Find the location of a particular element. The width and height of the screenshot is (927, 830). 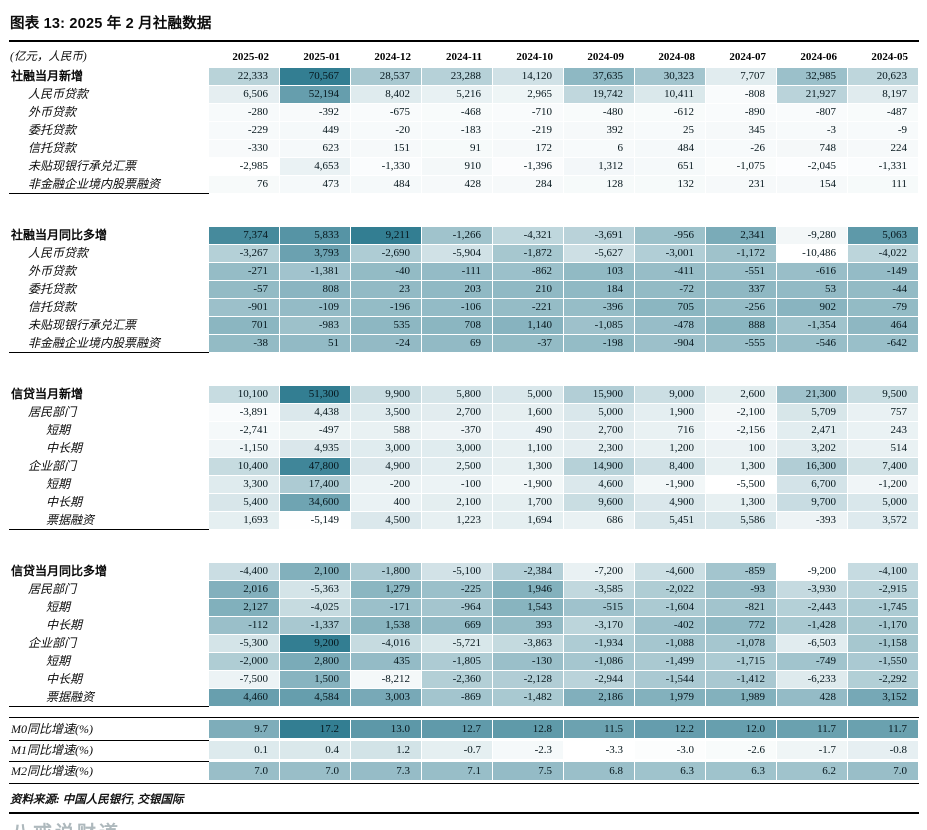

data-cell: -5,627 is located at coordinates (599, 254).